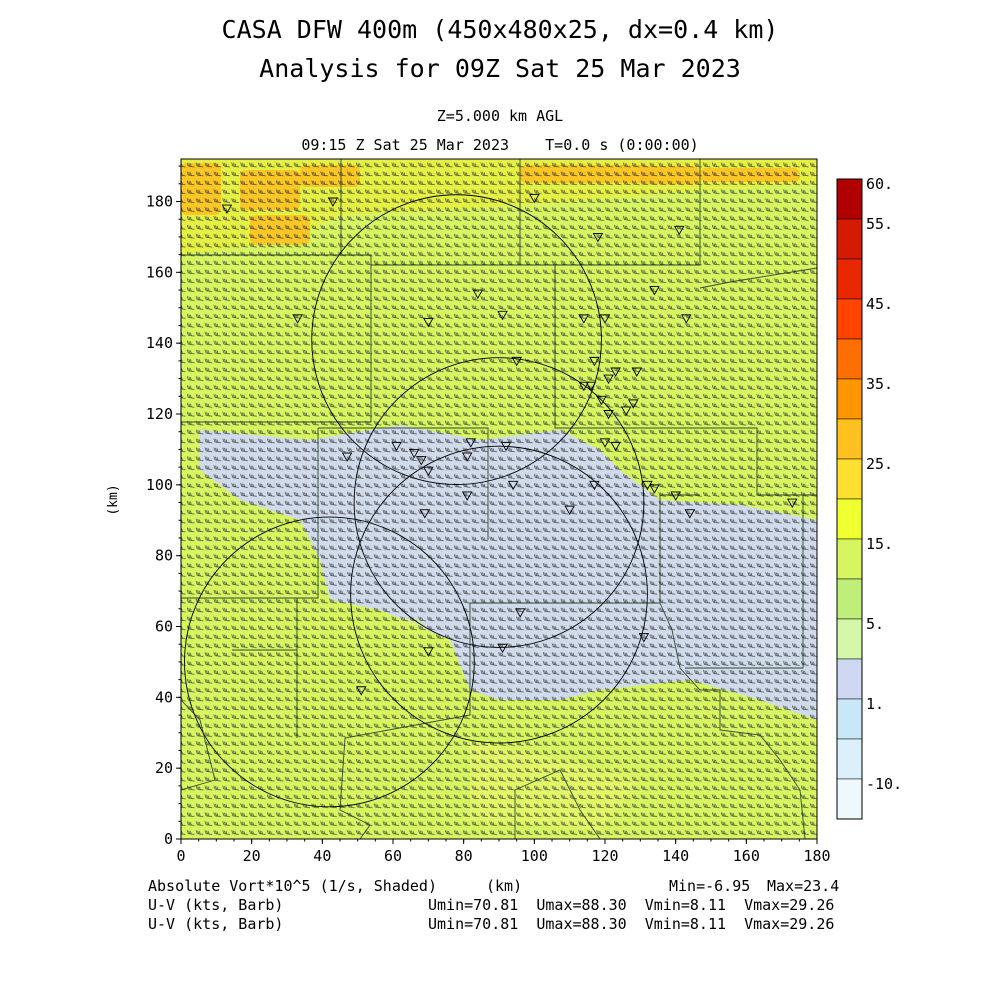 This screenshot has width=1000, height=1000. Describe the element at coordinates (113, 499) in the screenshot. I see `y-axis-label: (km)` at that location.